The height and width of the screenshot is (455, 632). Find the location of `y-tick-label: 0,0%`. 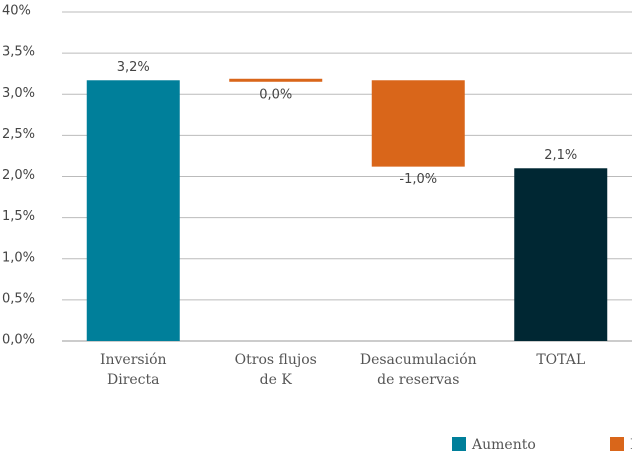

y-tick-label: 0,0% is located at coordinates (18, 340).